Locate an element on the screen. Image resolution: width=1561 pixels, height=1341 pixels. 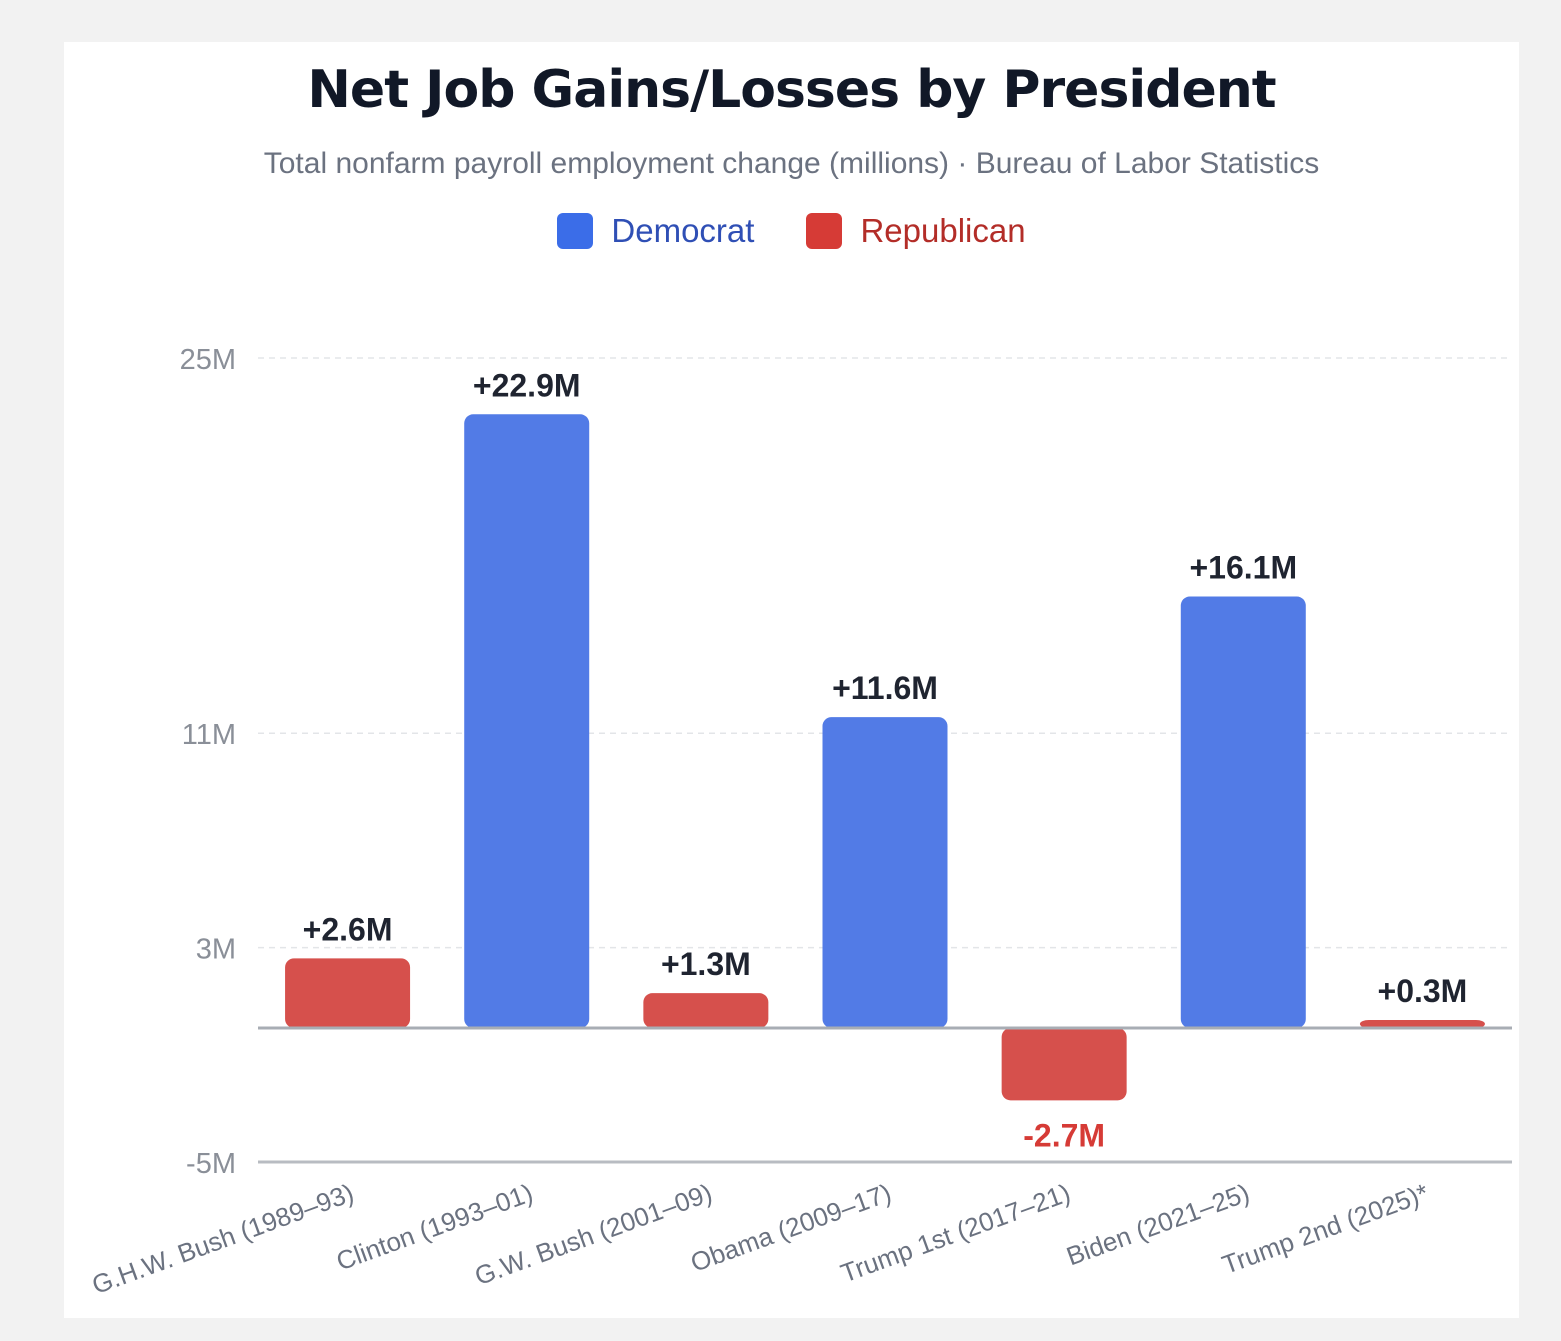
data-label: +22.9M is located at coordinates (527, 385).